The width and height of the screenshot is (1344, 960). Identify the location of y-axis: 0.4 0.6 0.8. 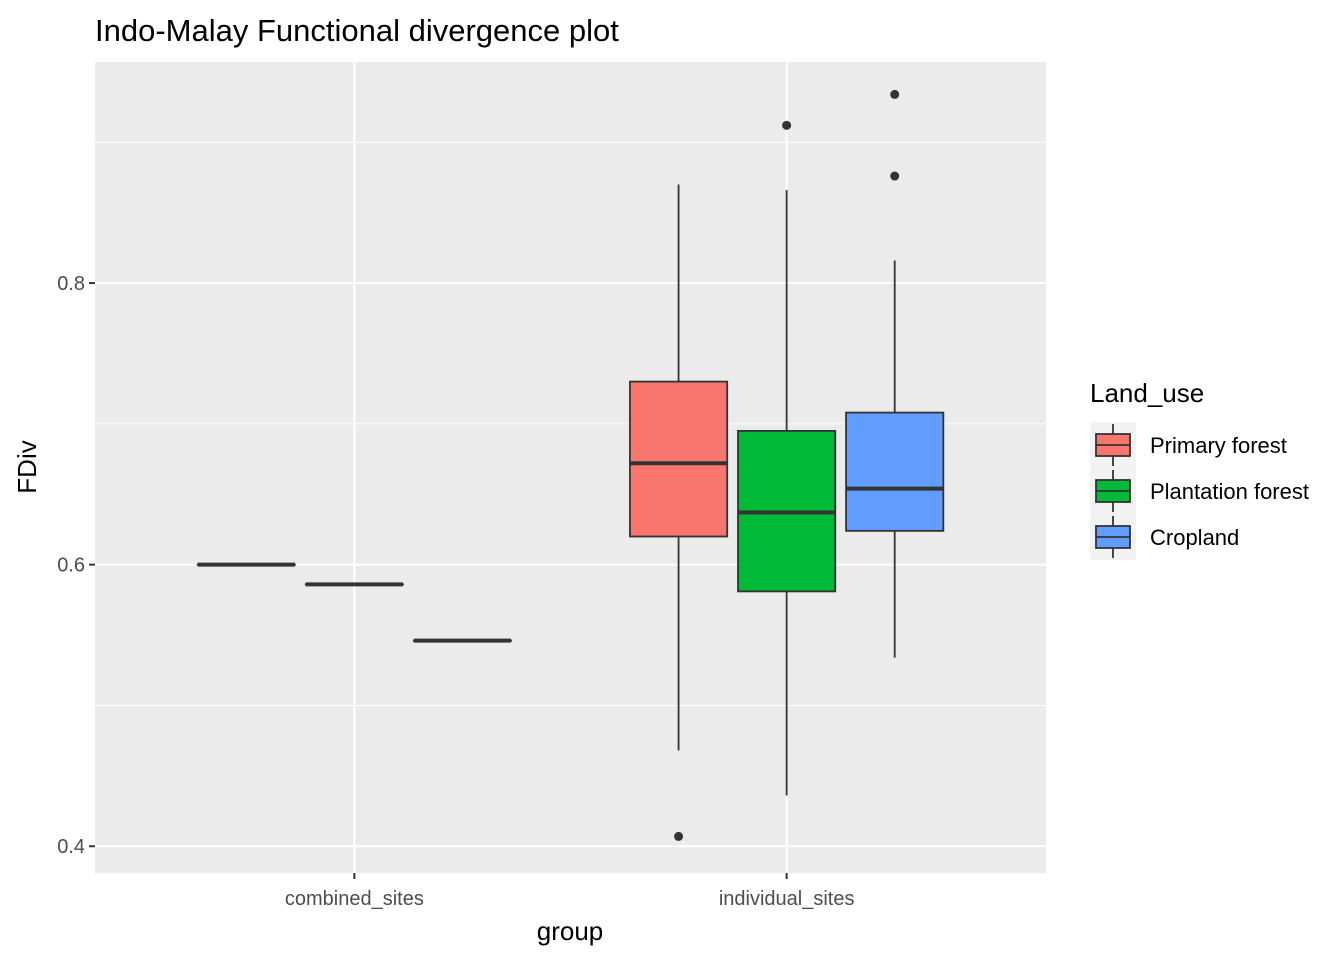
(76, 565).